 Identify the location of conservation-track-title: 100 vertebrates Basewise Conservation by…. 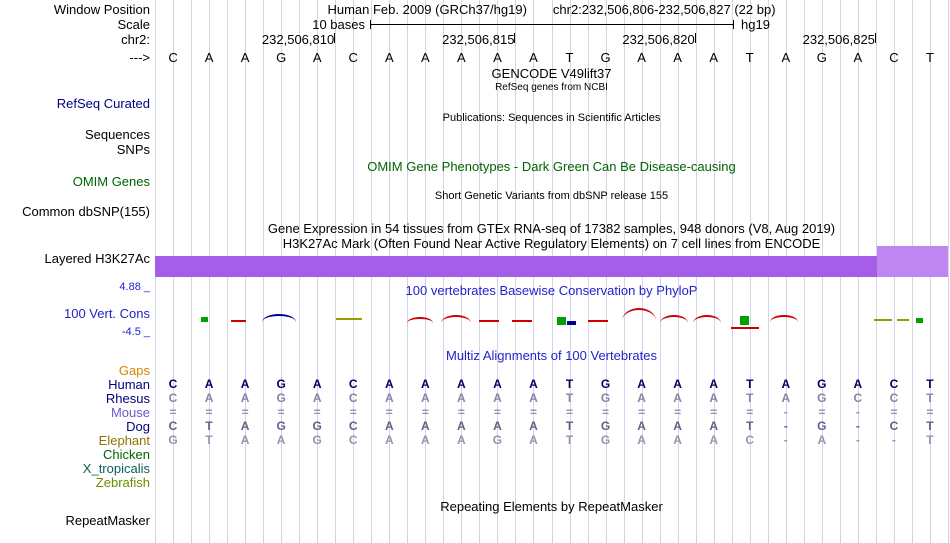
(551, 290).